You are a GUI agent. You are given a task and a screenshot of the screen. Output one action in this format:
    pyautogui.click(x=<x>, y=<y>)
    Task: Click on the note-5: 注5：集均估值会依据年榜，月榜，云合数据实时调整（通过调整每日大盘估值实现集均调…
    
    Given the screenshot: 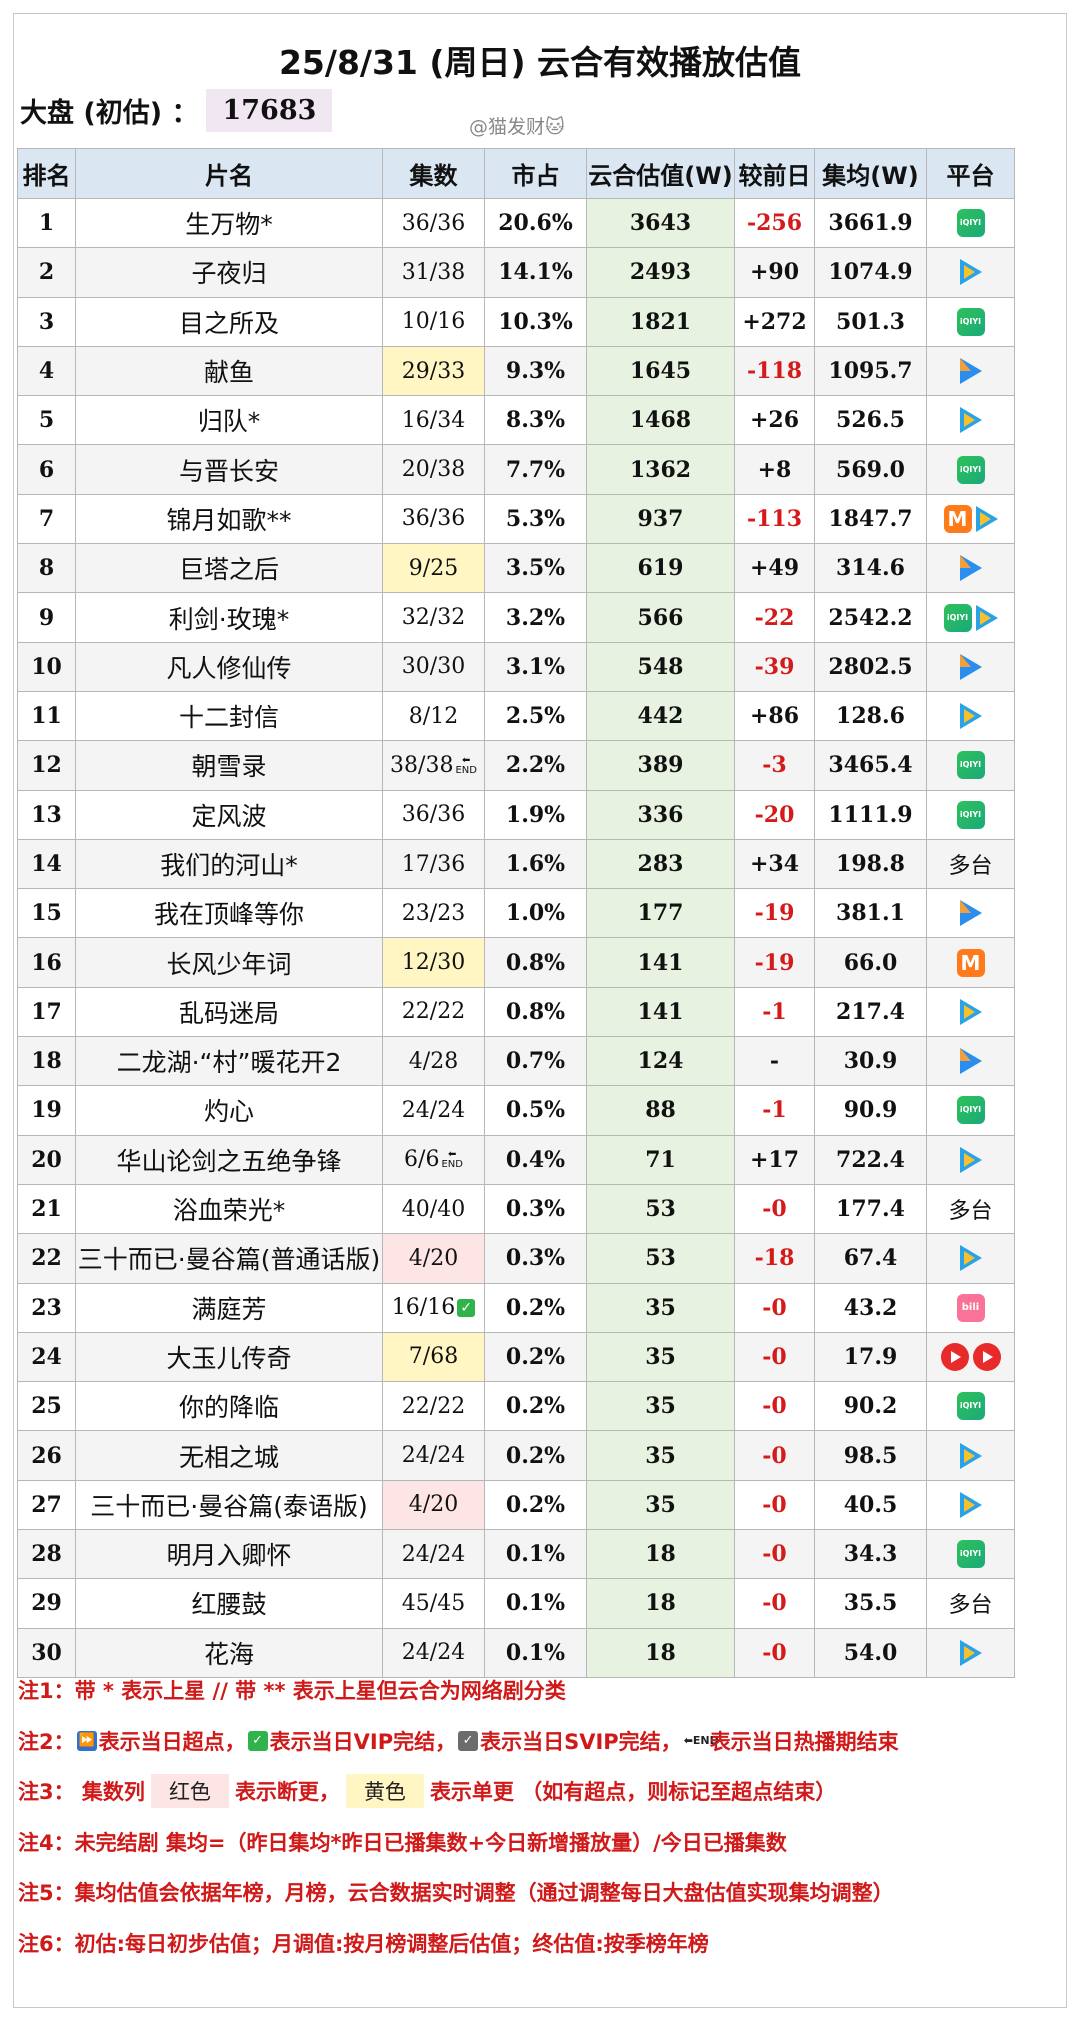 What is the action you would take?
    pyautogui.click(x=456, y=1893)
    